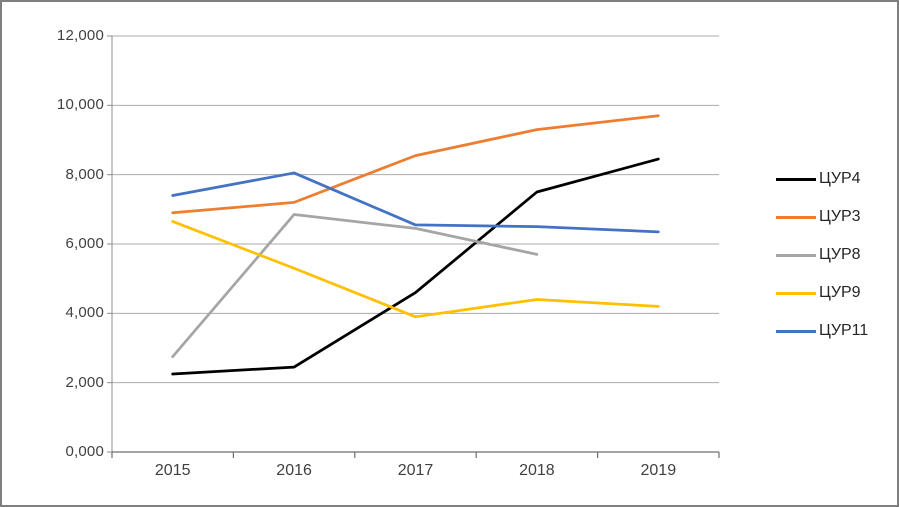 Image resolution: width=899 pixels, height=507 pixels. I want to click on legend-label: ЦУР8, so click(840, 254).